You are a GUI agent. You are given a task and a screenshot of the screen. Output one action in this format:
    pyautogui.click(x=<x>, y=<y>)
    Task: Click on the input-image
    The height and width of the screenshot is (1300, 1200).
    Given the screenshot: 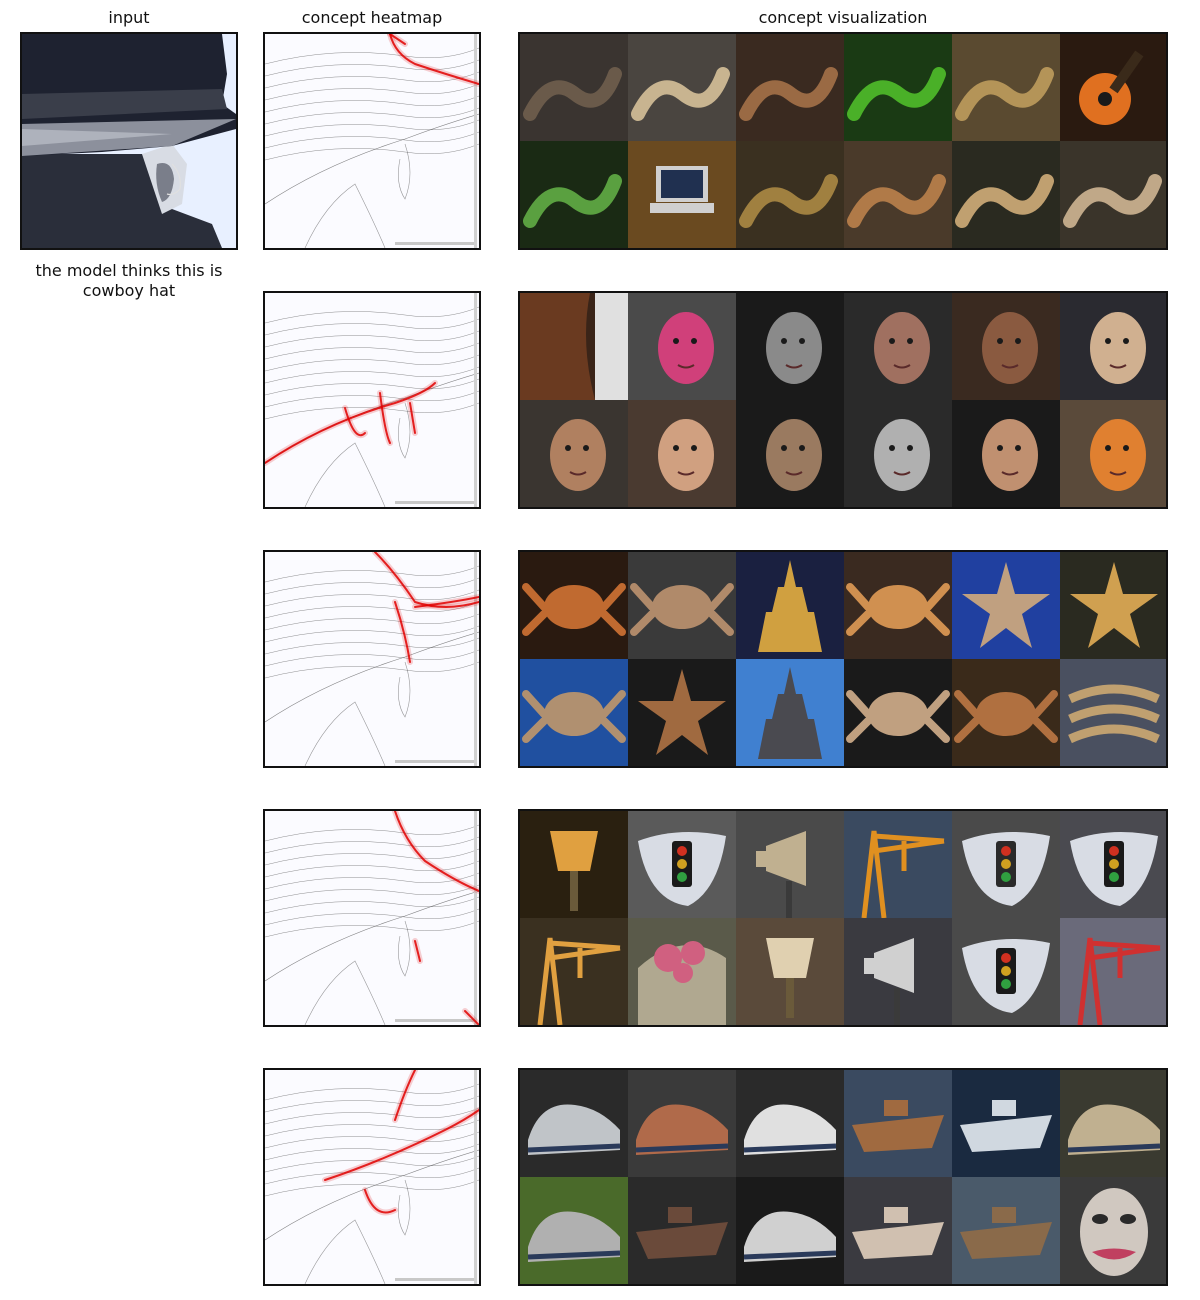 What is the action you would take?
    pyautogui.click(x=129, y=141)
    